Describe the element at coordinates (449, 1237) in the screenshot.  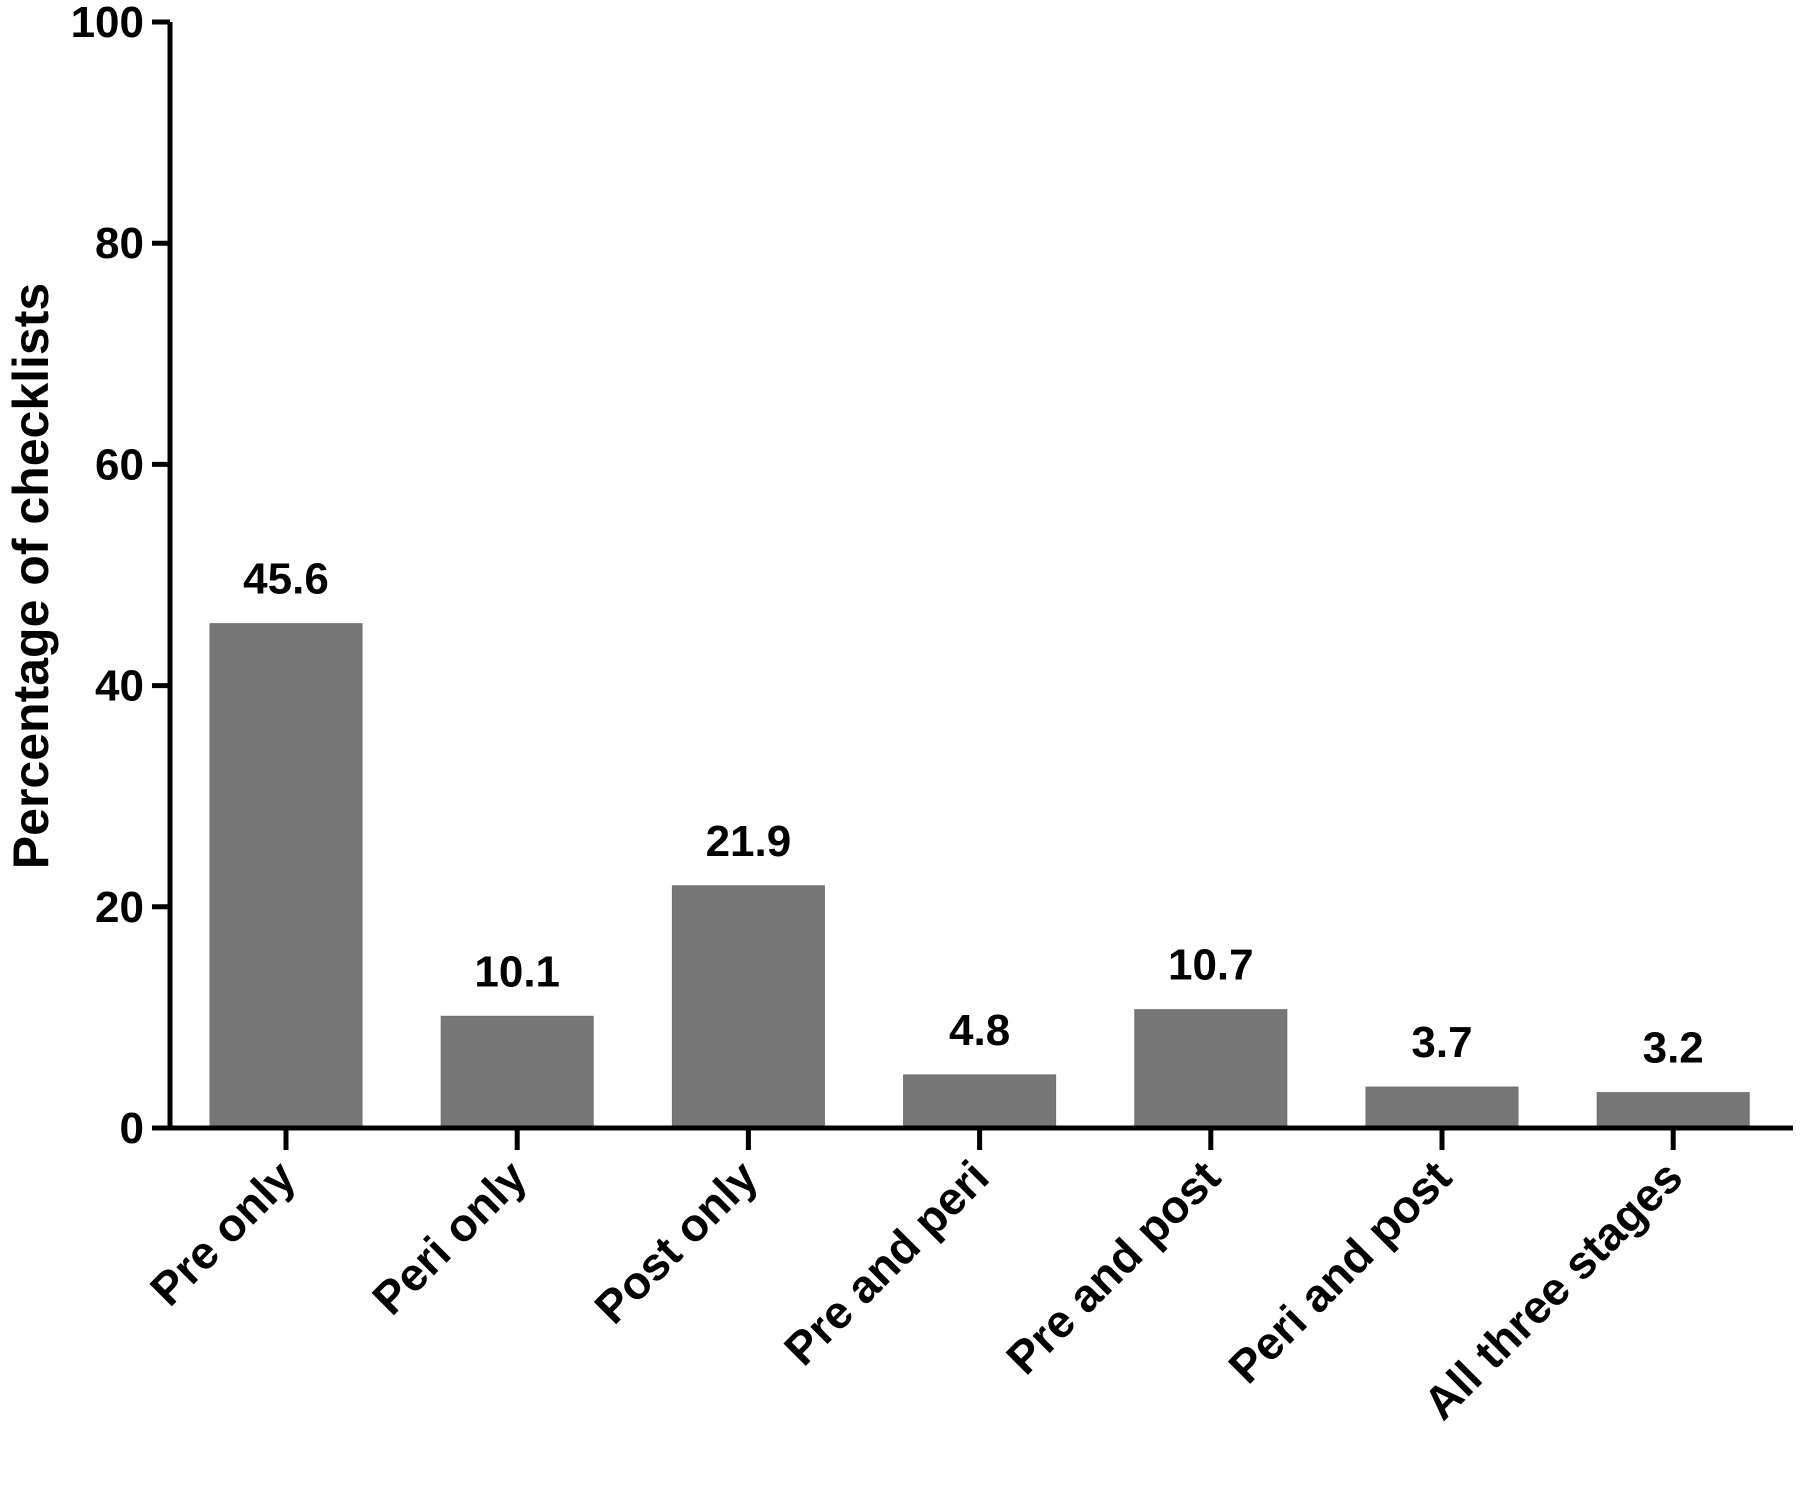
I see `x-category-label: Peri only` at that location.